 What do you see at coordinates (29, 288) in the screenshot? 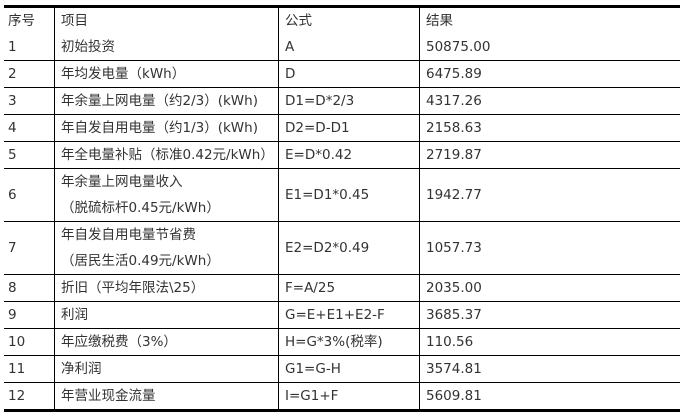
I see `cell-no: 8` at bounding box center [29, 288].